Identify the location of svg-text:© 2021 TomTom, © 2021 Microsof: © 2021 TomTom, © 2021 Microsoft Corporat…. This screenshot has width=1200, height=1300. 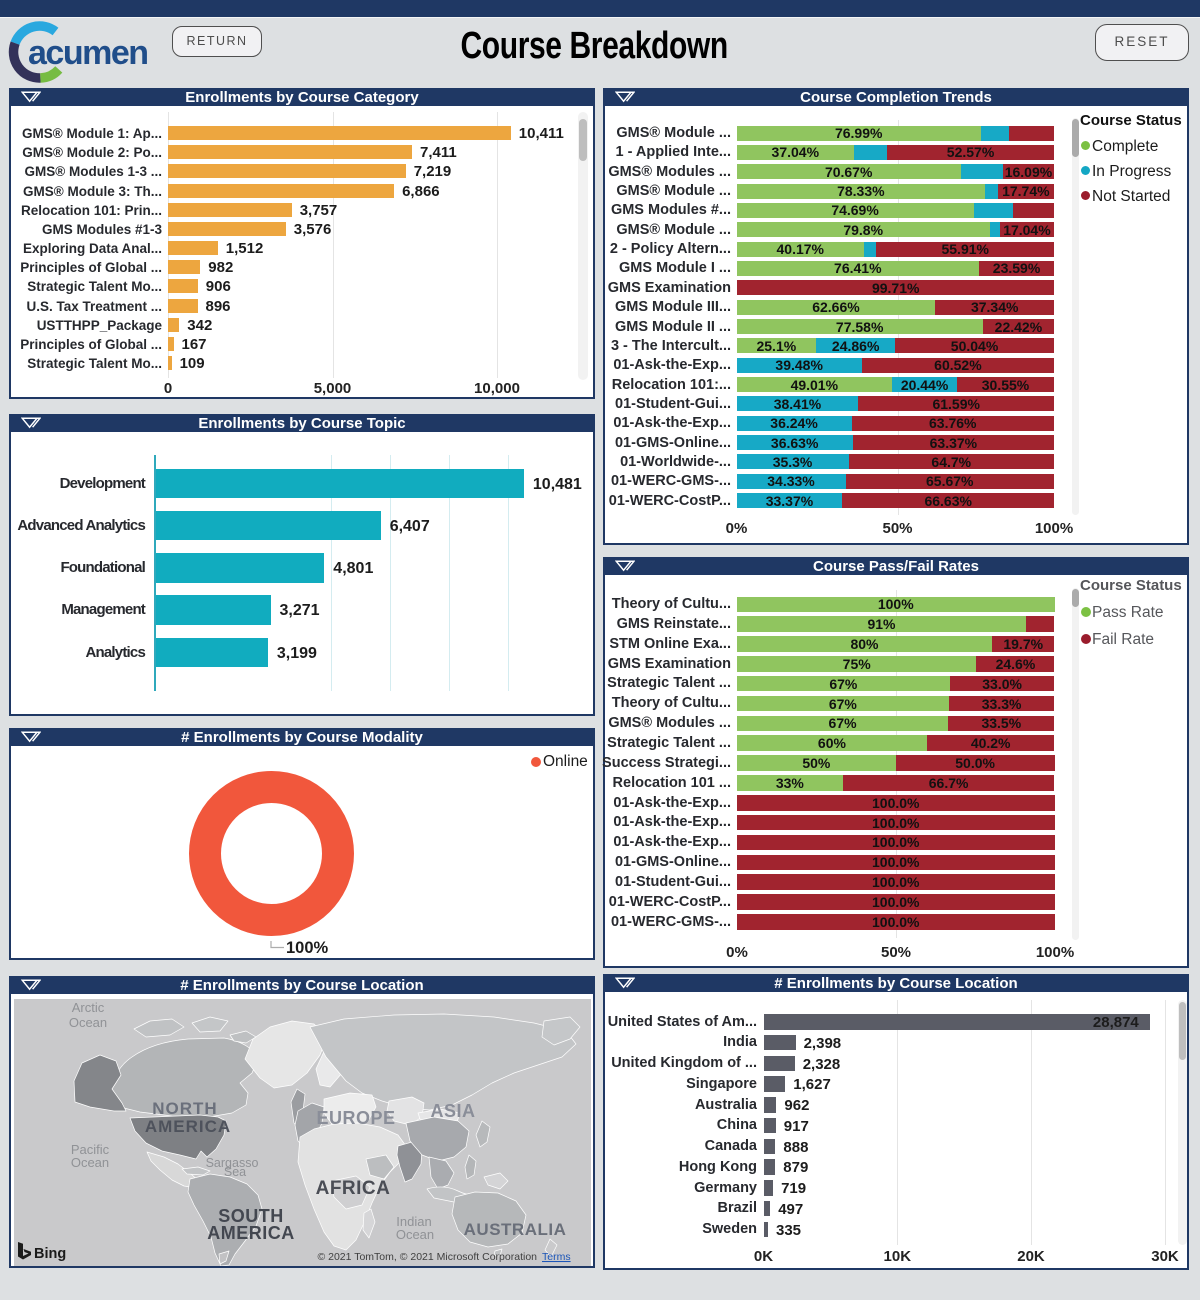
(427, 1257).